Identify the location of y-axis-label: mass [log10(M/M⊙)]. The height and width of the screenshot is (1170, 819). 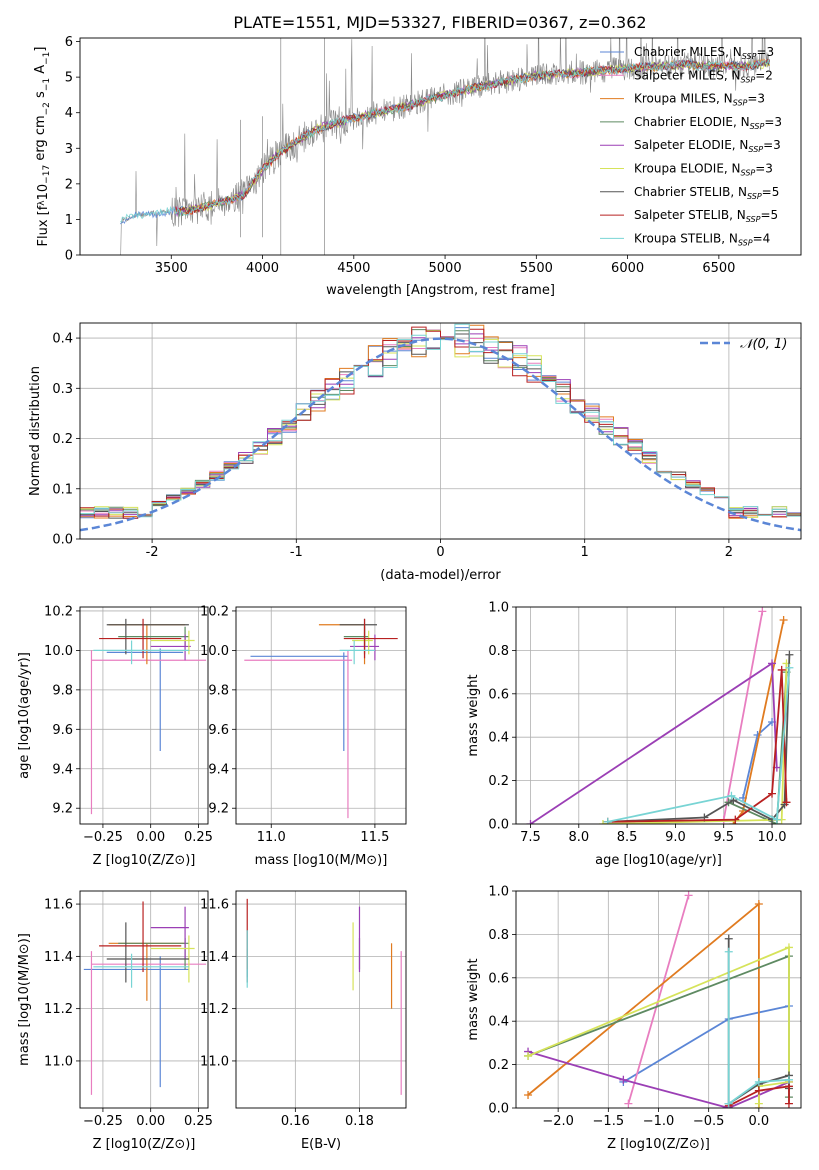
(24, 999).